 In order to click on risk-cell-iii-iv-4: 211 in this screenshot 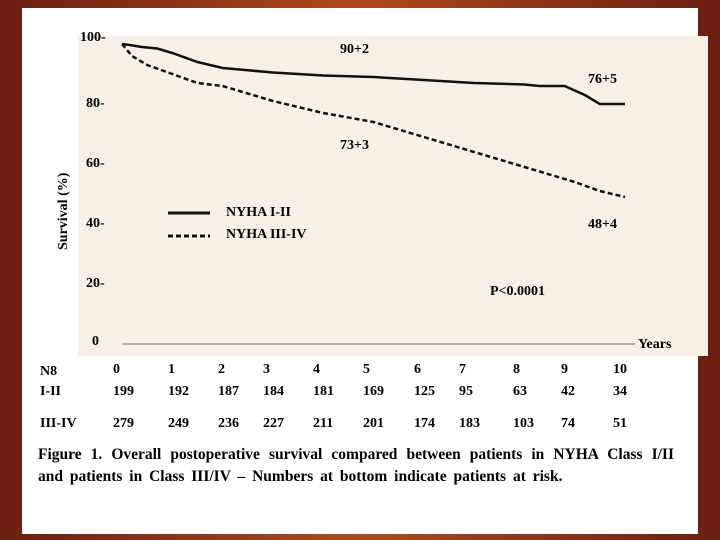, I will do `click(323, 423)`.